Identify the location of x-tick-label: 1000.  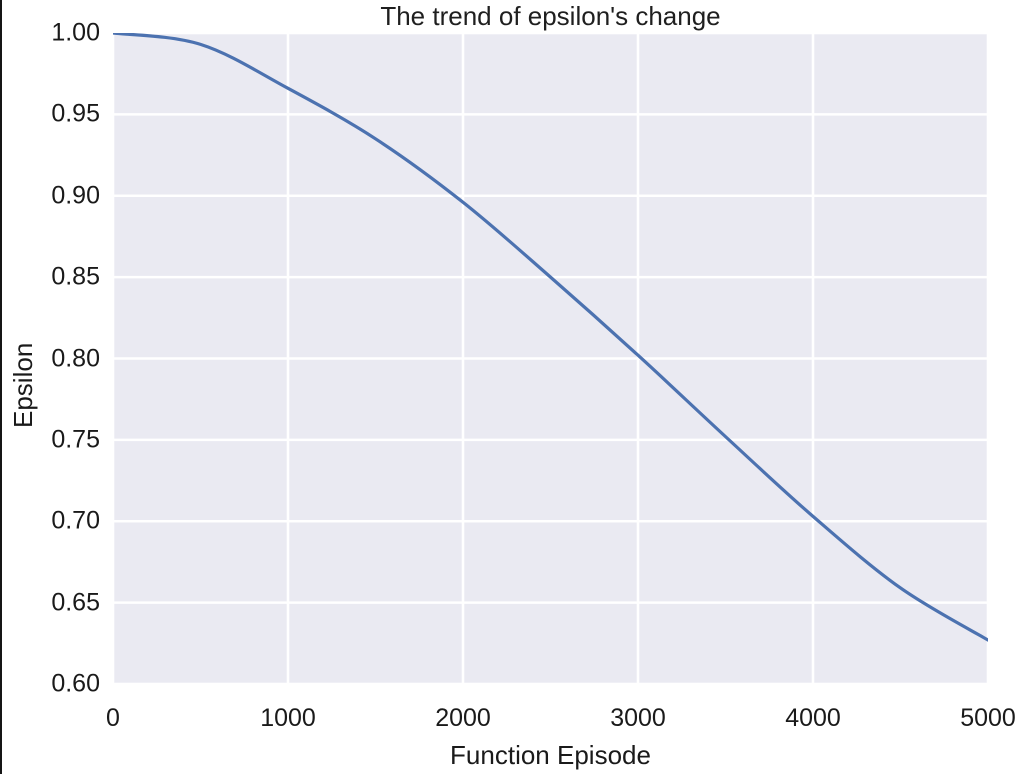
(288, 718).